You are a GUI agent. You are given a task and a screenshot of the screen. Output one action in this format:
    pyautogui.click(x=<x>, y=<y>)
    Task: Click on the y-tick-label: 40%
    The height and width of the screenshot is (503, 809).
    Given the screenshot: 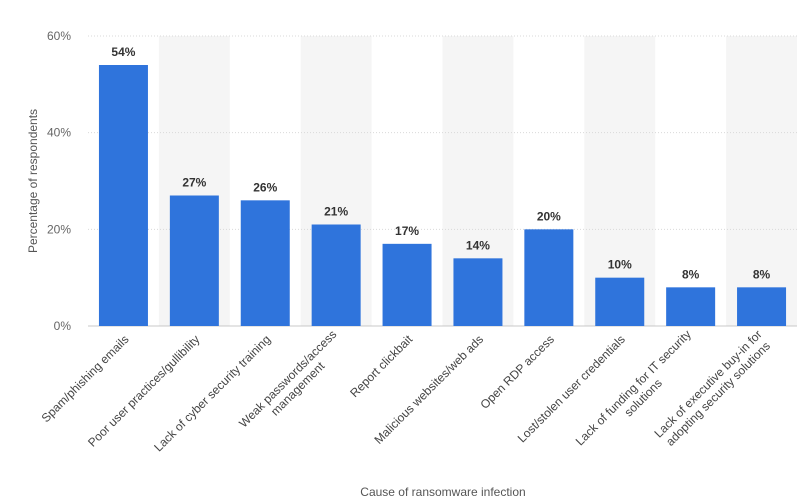 What is the action you would take?
    pyautogui.click(x=59, y=133)
    